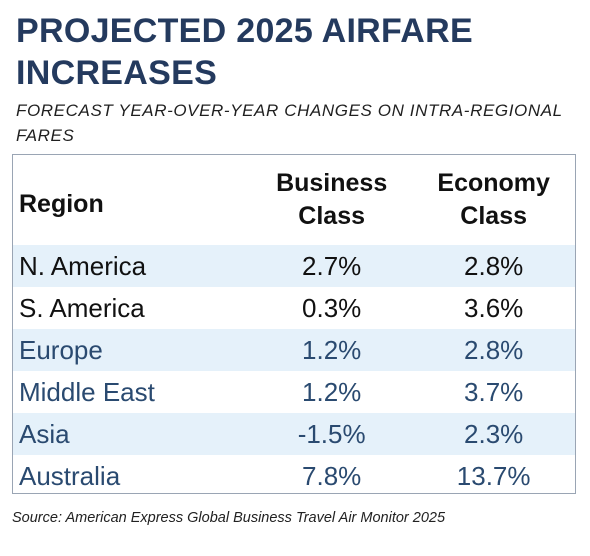 This screenshot has height=556, width=590. I want to click on header-business-class: Business Class, so click(332, 199).